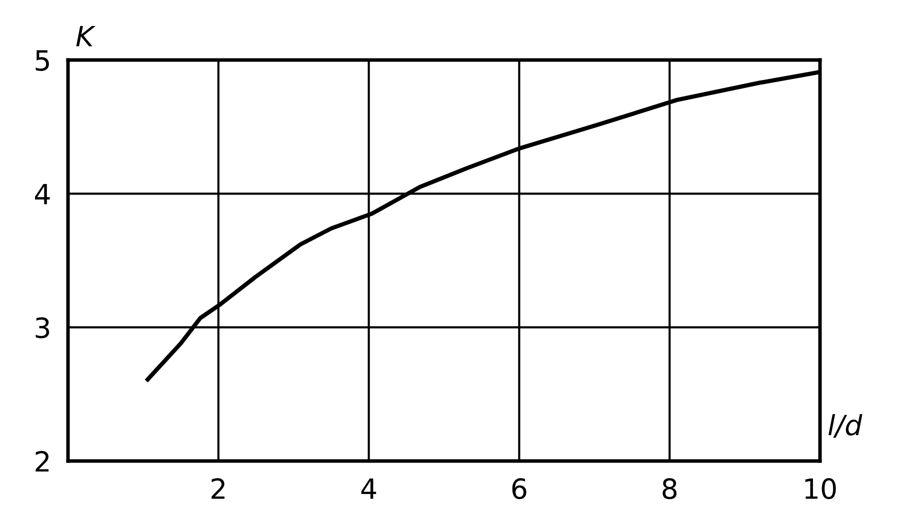  I want to click on x-tick-label: 10, so click(820, 489).